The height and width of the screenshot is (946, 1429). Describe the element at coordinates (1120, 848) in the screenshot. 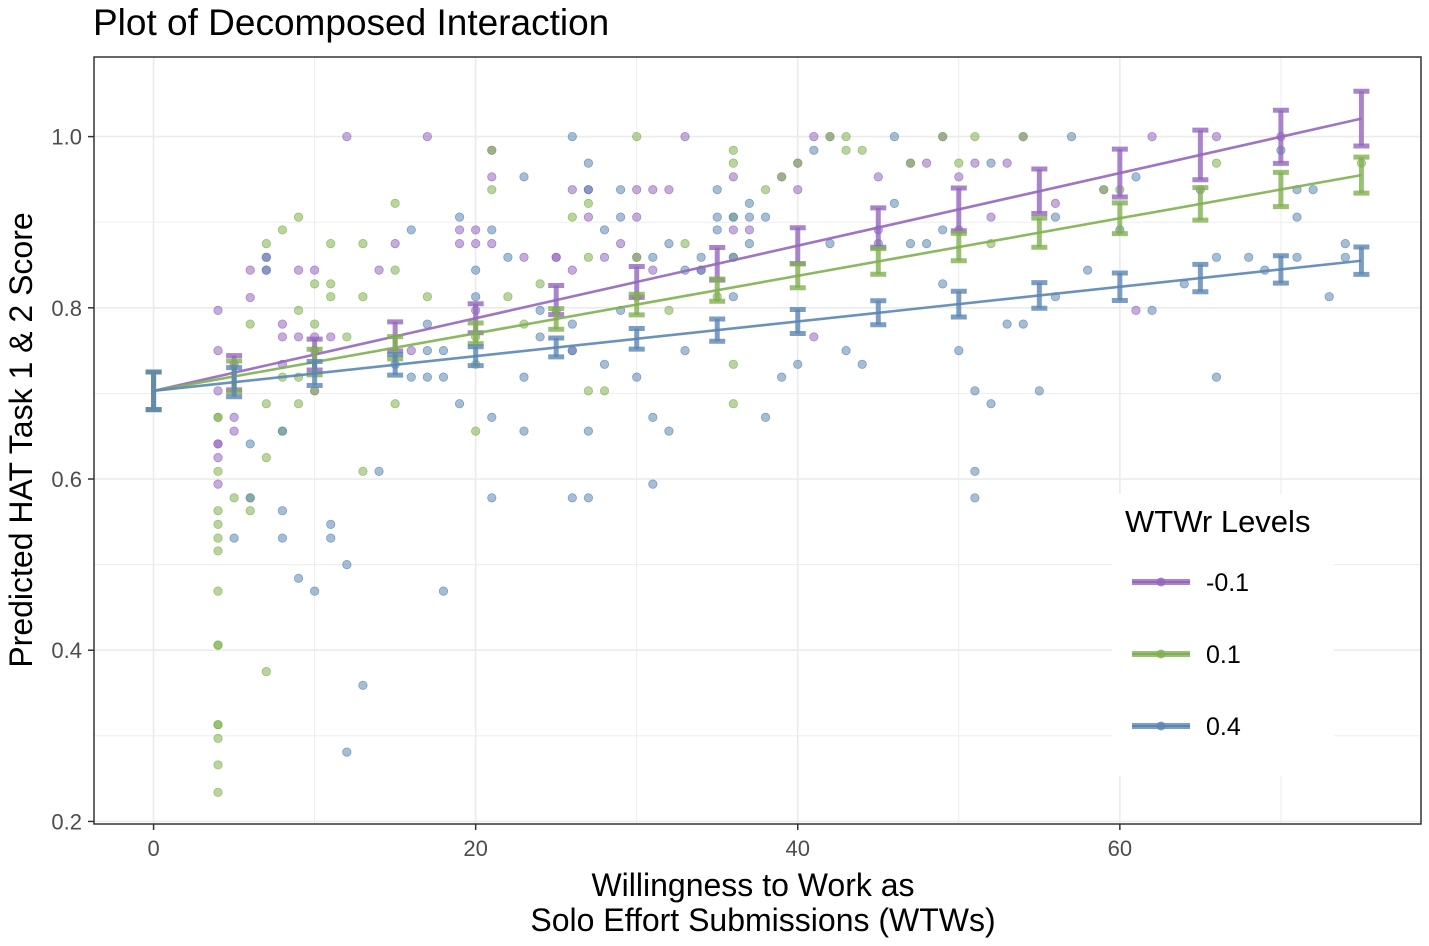

I see `x-tick-label: 60` at that location.